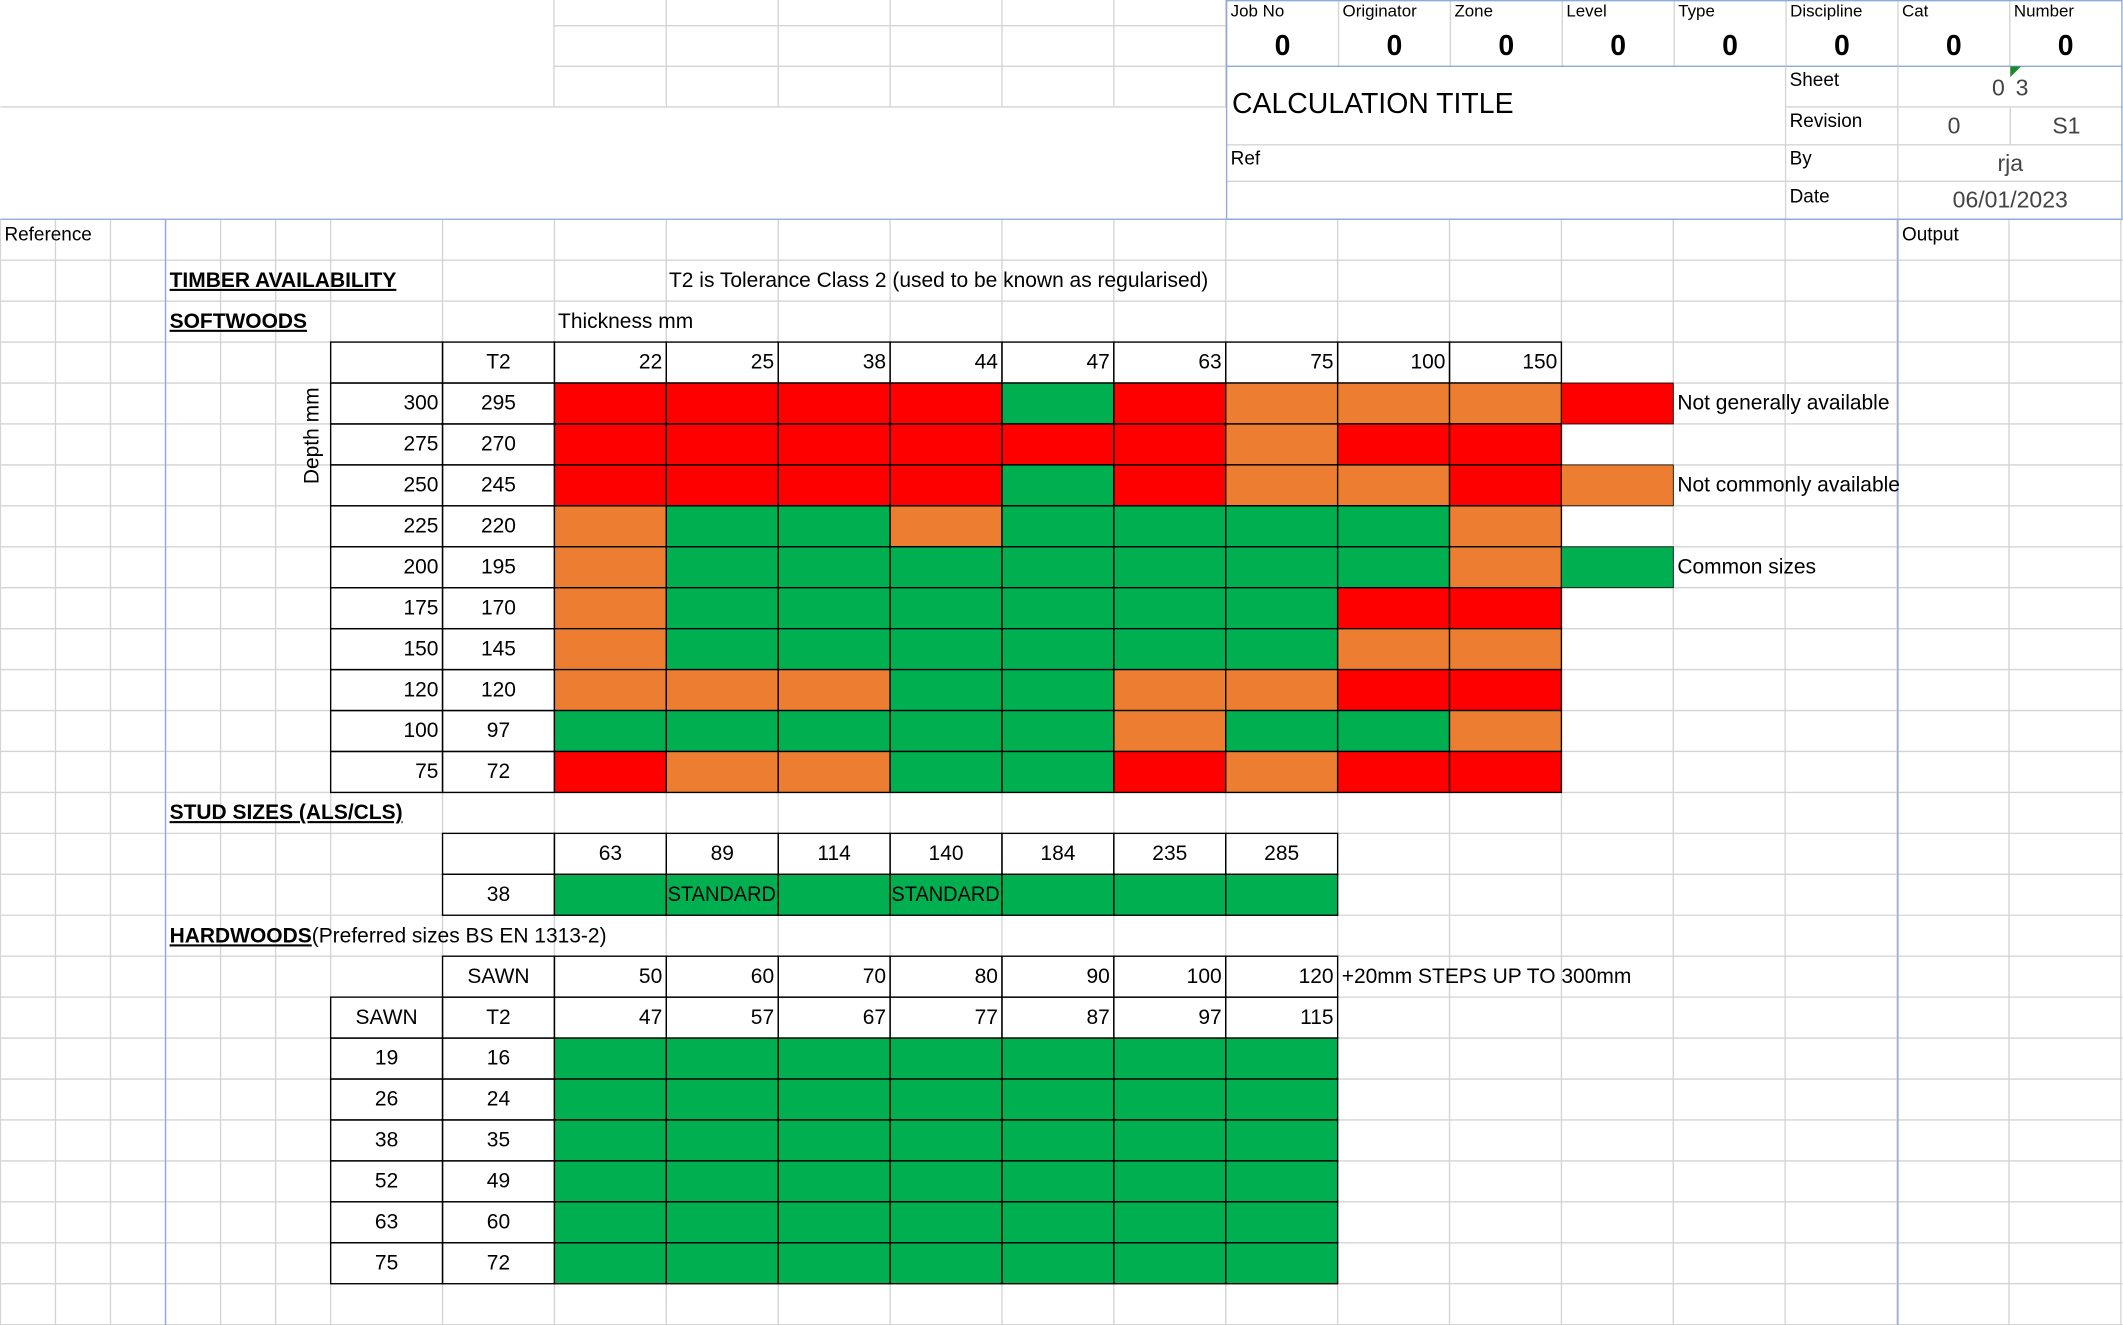  I want to click on cell-text: 100, so click(1427, 362).